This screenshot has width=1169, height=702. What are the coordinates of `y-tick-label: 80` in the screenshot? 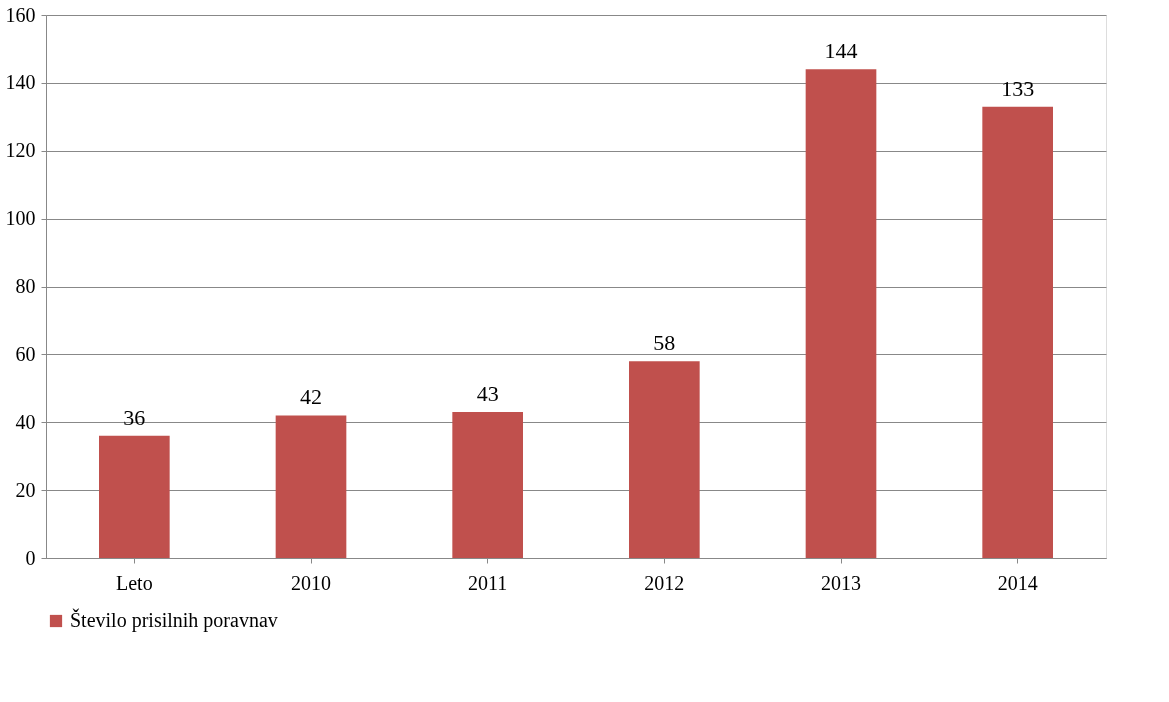 It's located at (25, 286).